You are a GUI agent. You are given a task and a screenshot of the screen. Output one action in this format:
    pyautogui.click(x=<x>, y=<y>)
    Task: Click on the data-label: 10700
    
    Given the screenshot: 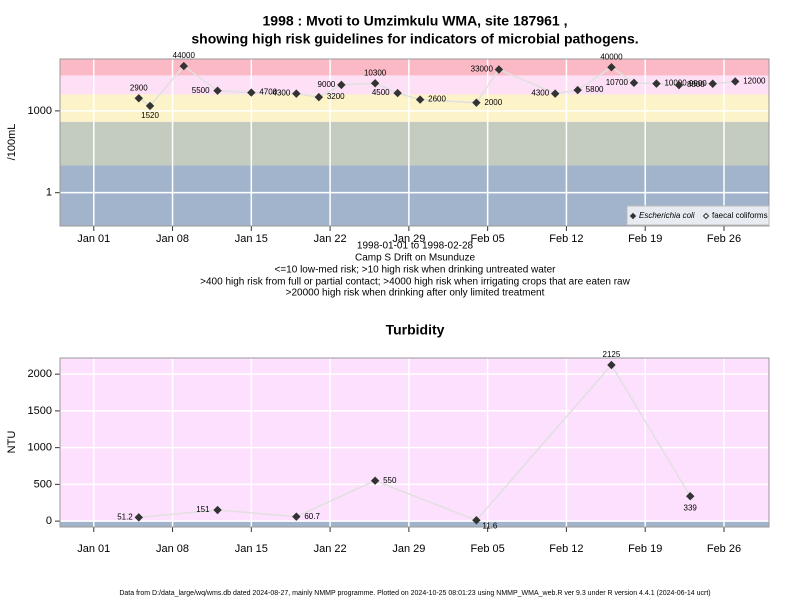 What is the action you would take?
    pyautogui.click(x=617, y=82)
    